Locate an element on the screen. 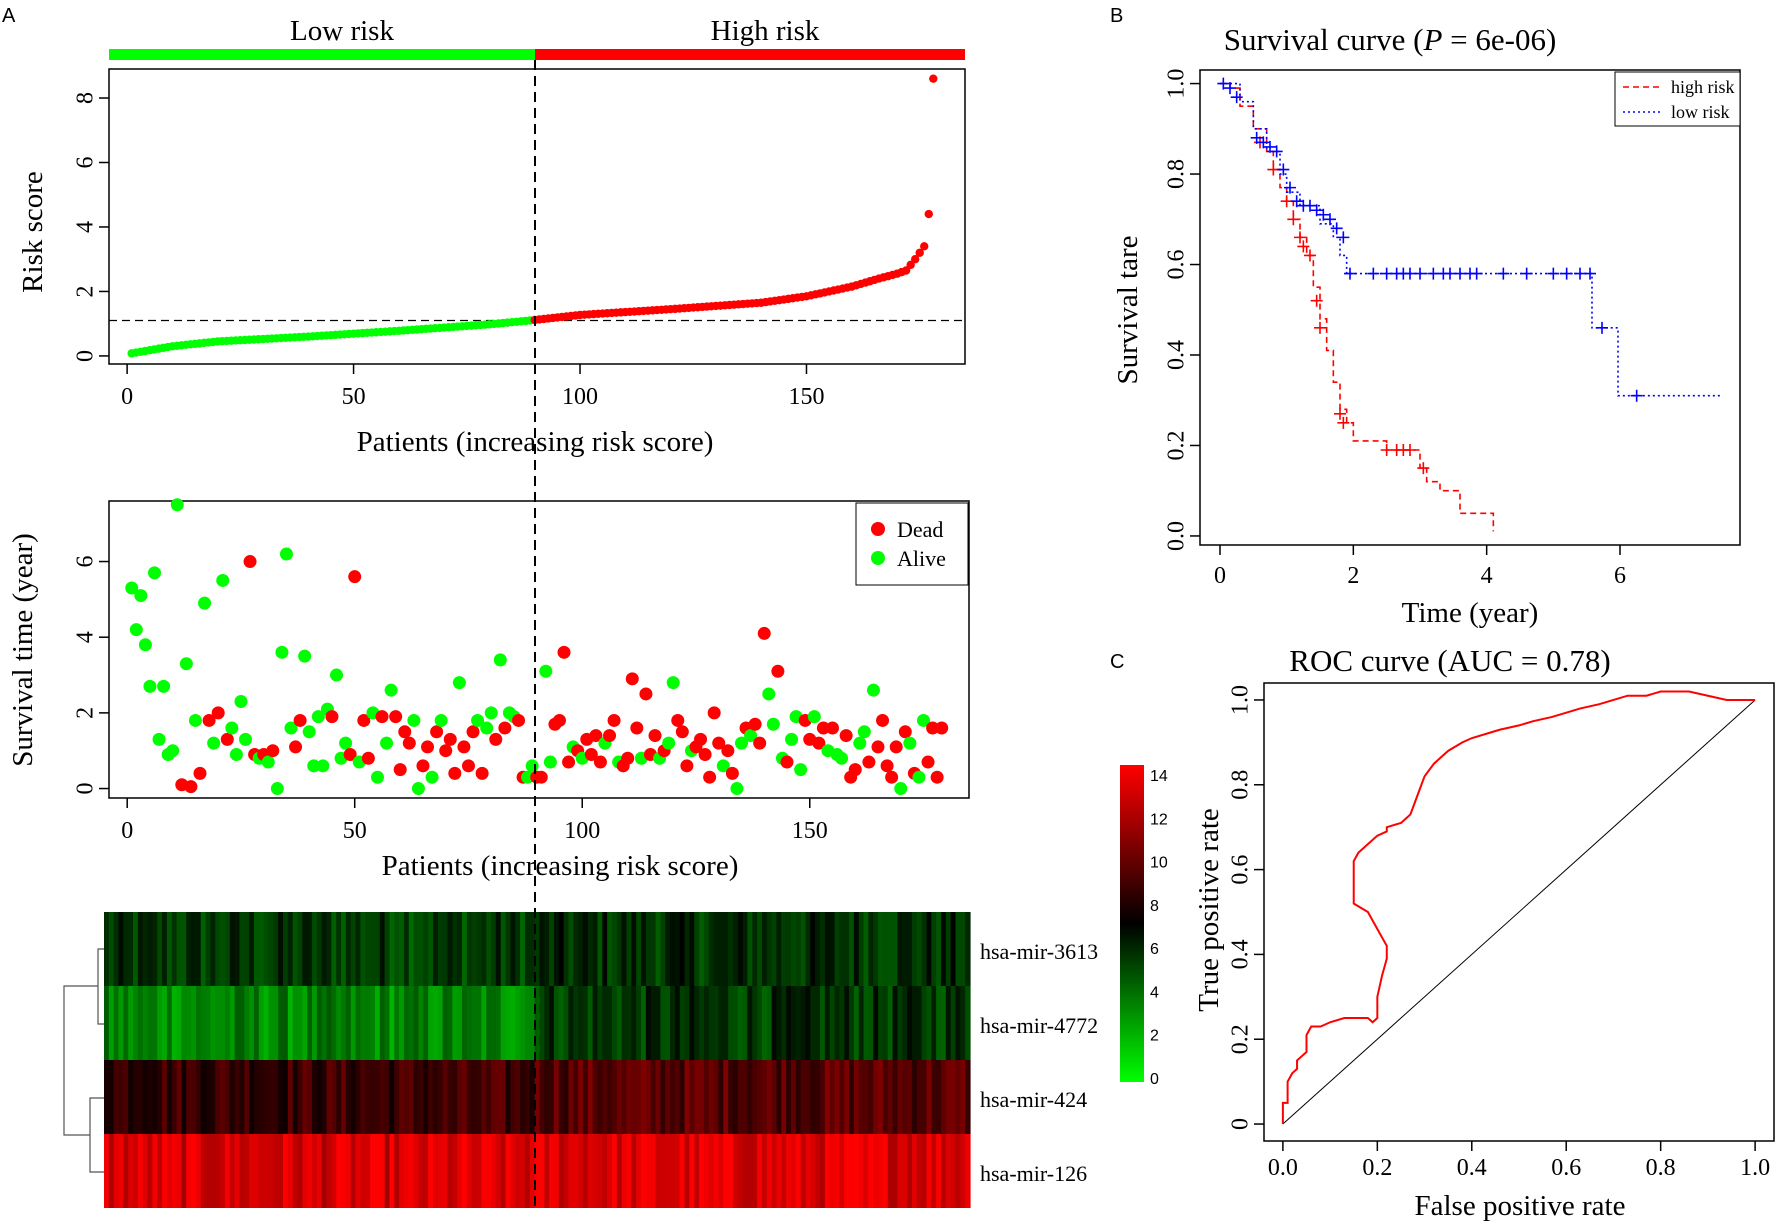 The height and width of the screenshot is (1224, 1778). km-title: Survival curve (P = 6e-06) is located at coordinates (1390, 39).